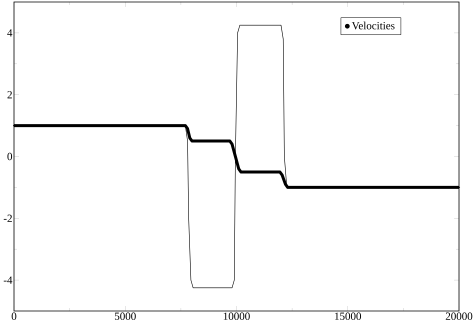 The width and height of the screenshot is (474, 325). Describe the element at coordinates (237, 316) in the screenshot. I see `x-tick-label: 10000` at that location.